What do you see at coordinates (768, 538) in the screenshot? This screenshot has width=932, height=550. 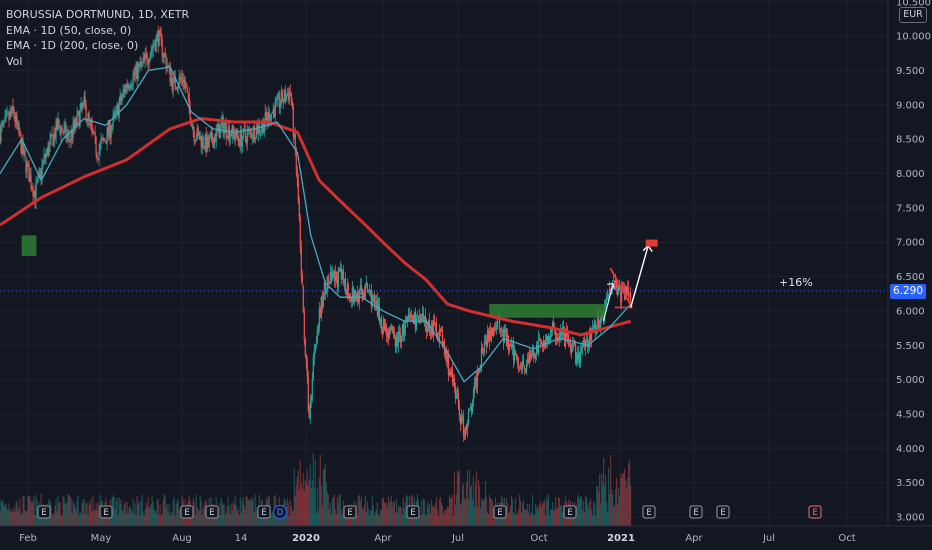 I see `time-tick-label: Jul` at bounding box center [768, 538].